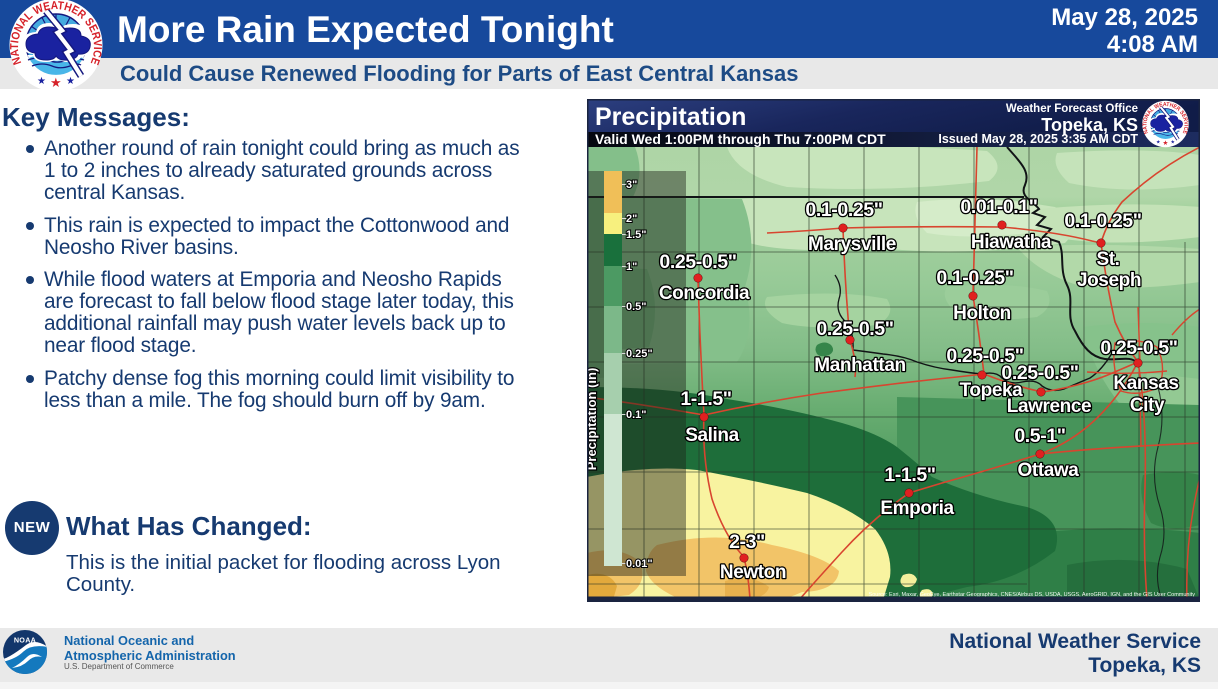 The height and width of the screenshot is (689, 1218). Describe the element at coordinates (1011, 242) in the screenshot. I see `svg-text: Hiawatha` at that location.